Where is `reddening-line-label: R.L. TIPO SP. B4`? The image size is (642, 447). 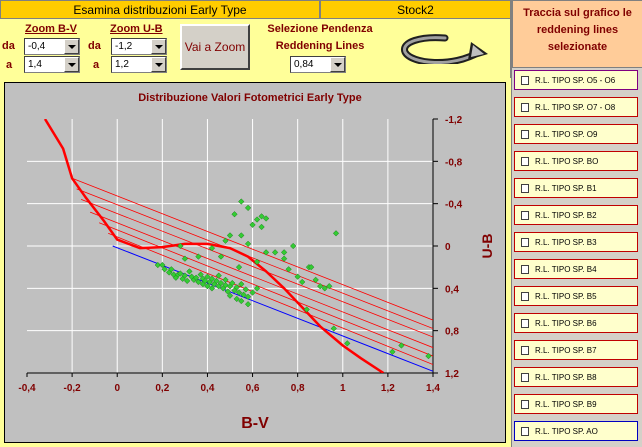 reddening-line-label: R.L. TIPO SP. B4 is located at coordinates (566, 269).